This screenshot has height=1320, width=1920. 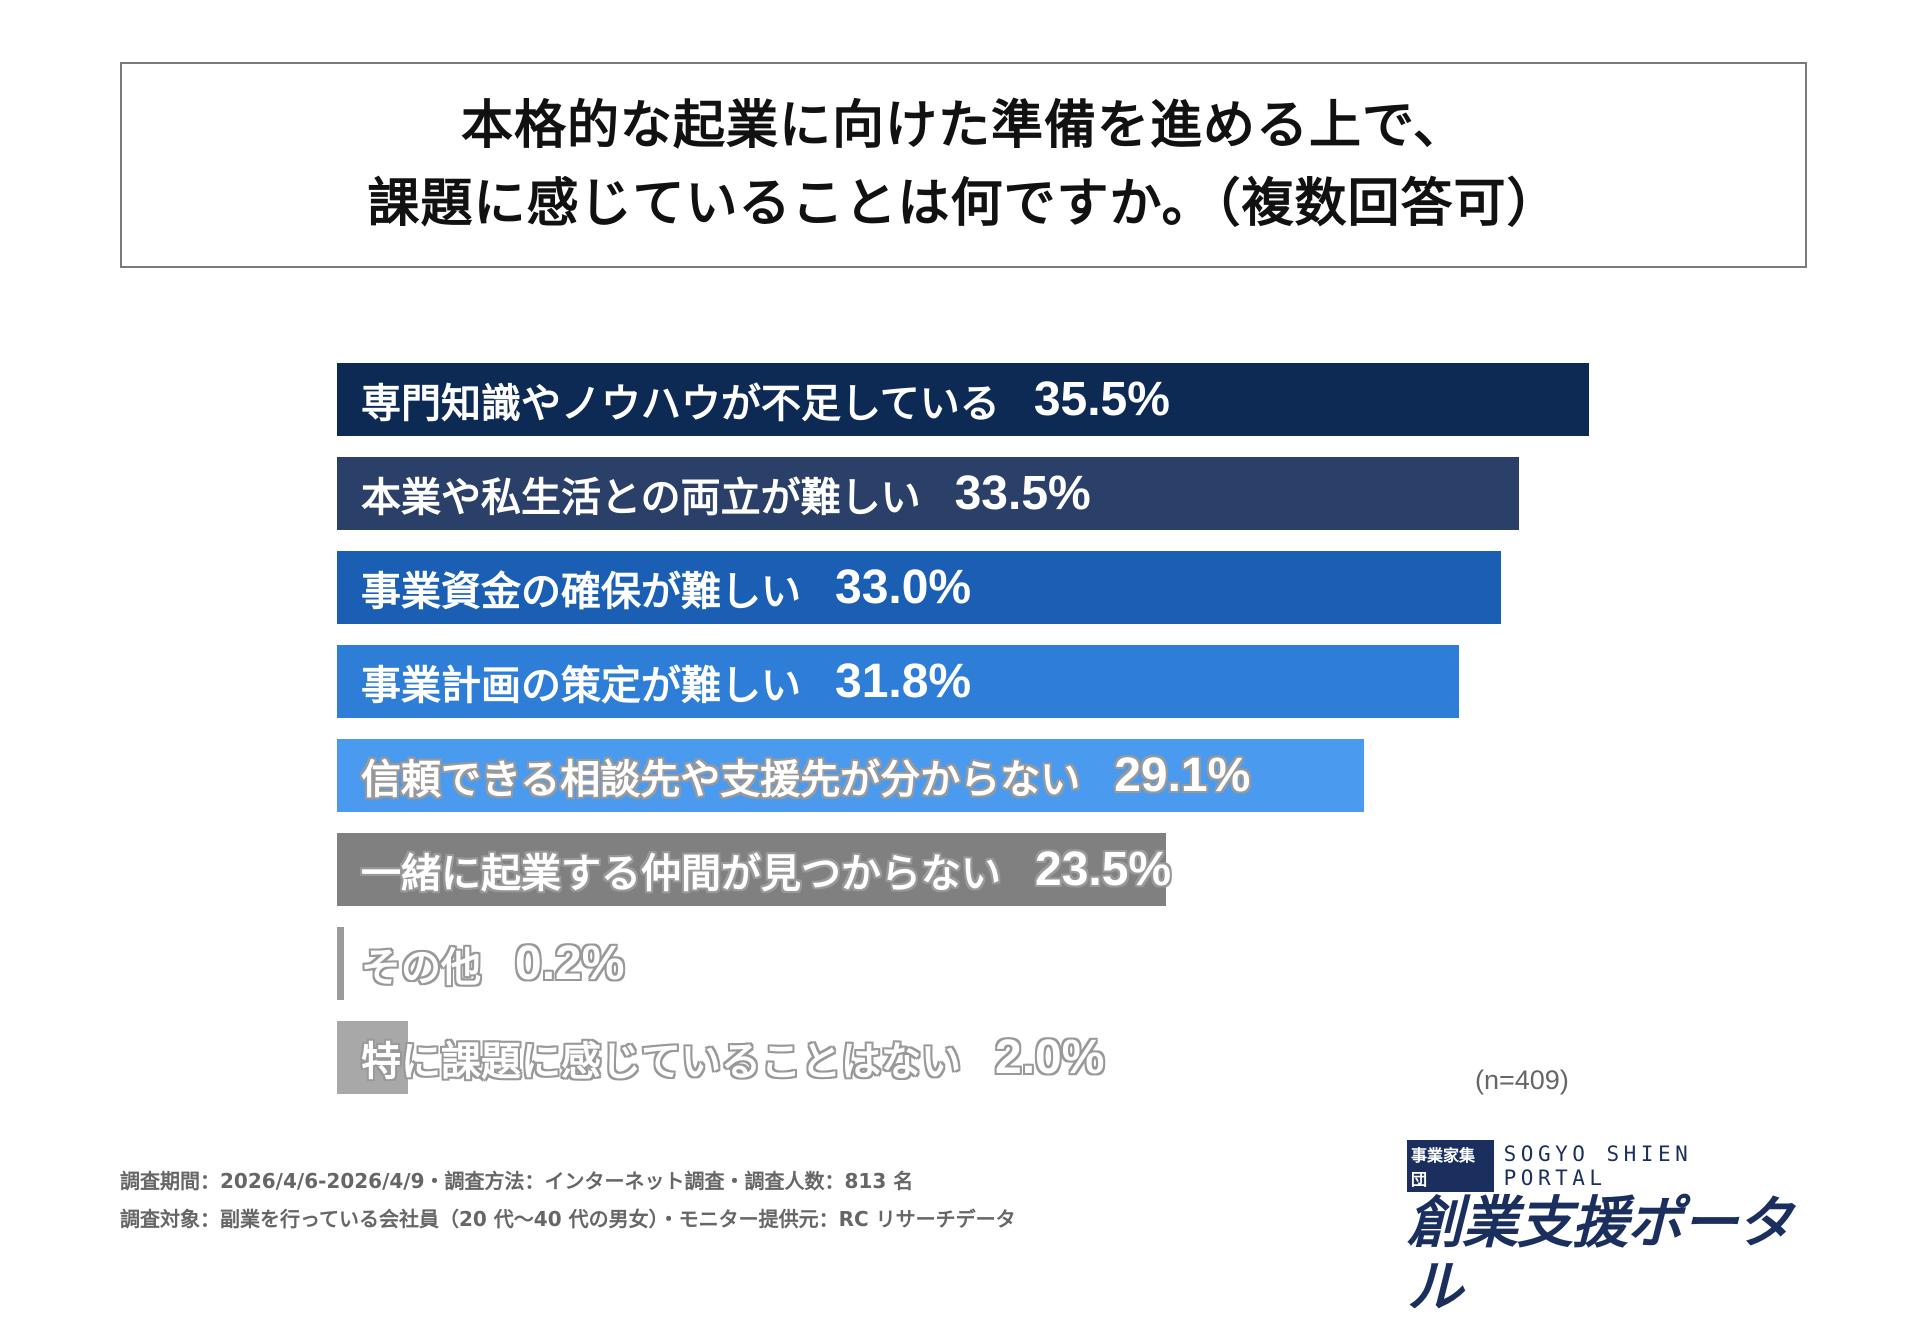 I want to click on logo-badge: 事業家集団, so click(x=1450, y=1166).